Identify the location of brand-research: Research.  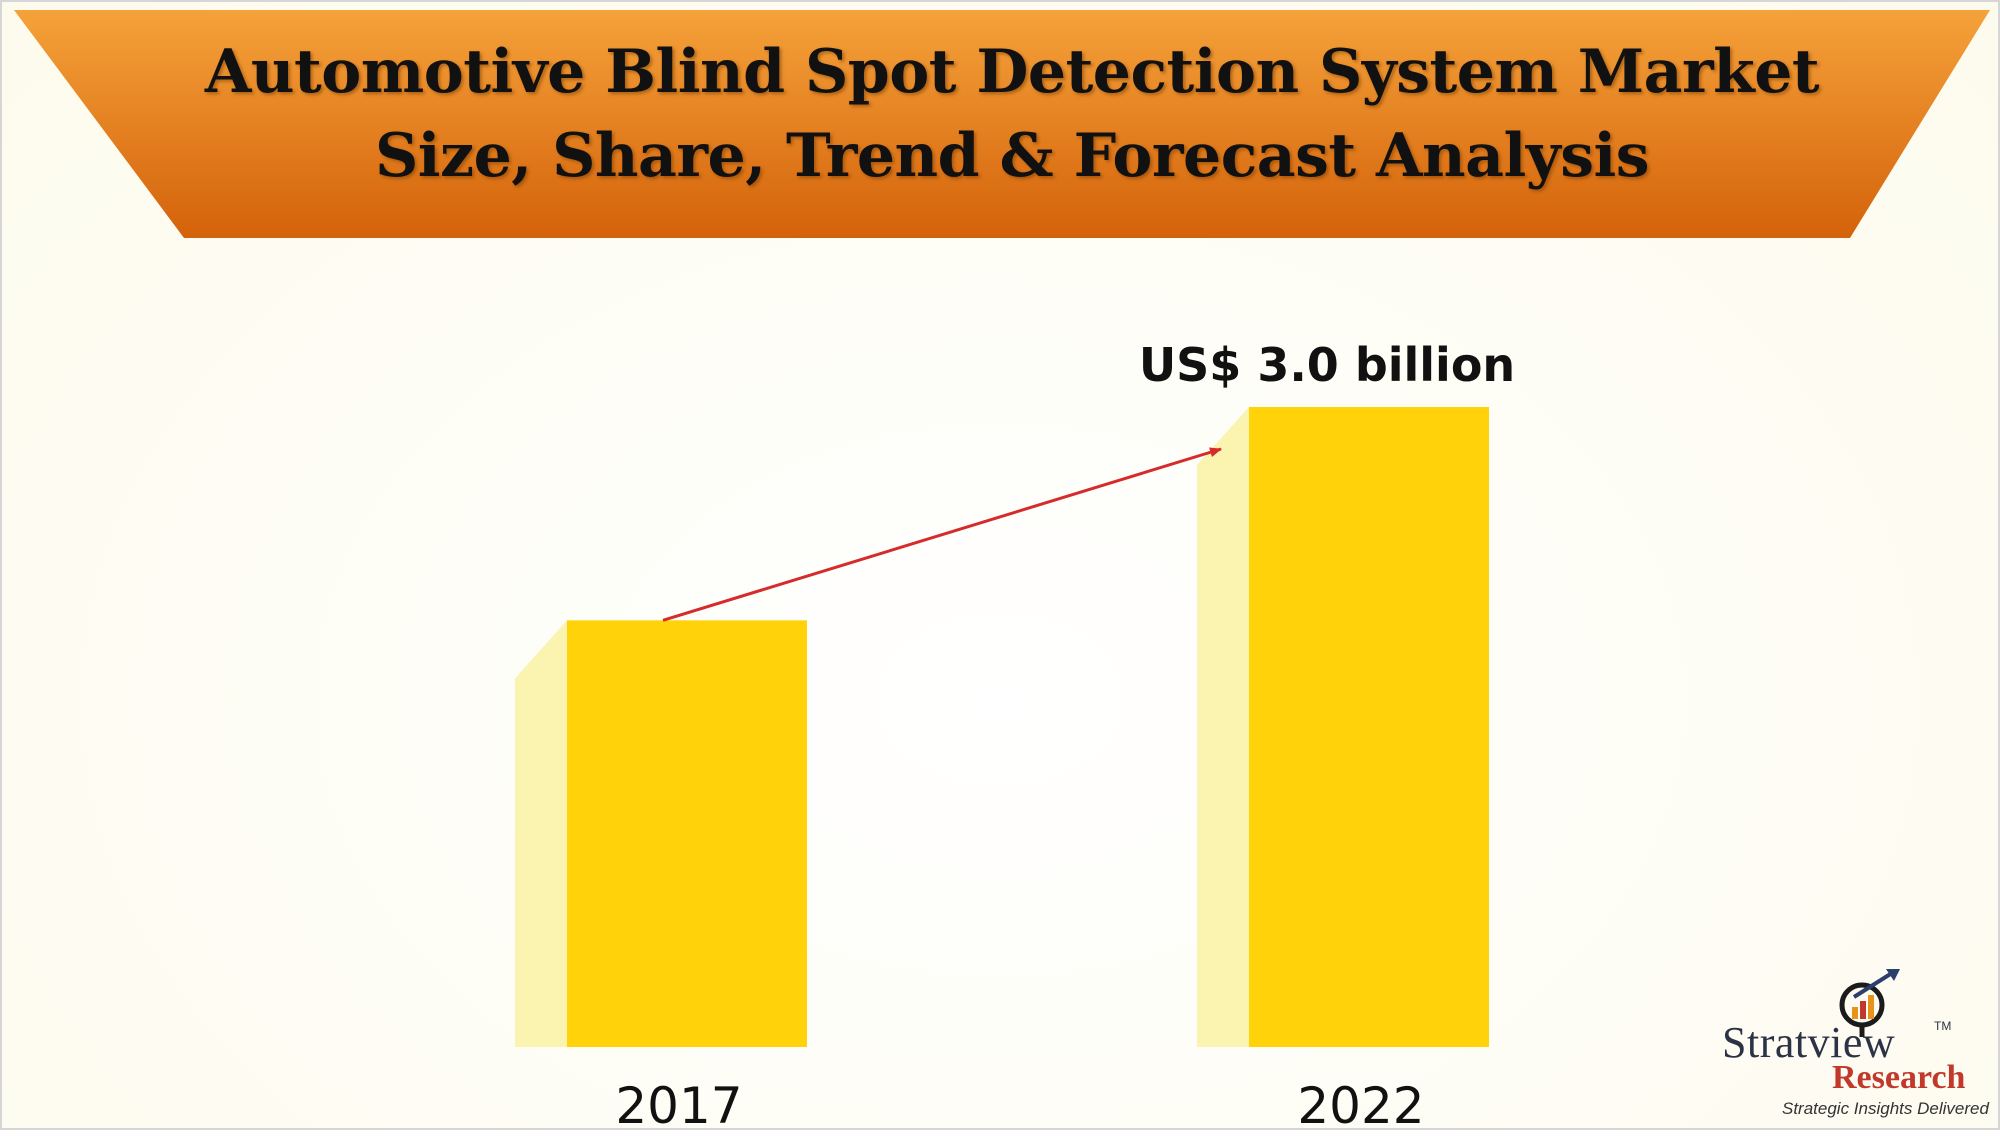
(1899, 1077).